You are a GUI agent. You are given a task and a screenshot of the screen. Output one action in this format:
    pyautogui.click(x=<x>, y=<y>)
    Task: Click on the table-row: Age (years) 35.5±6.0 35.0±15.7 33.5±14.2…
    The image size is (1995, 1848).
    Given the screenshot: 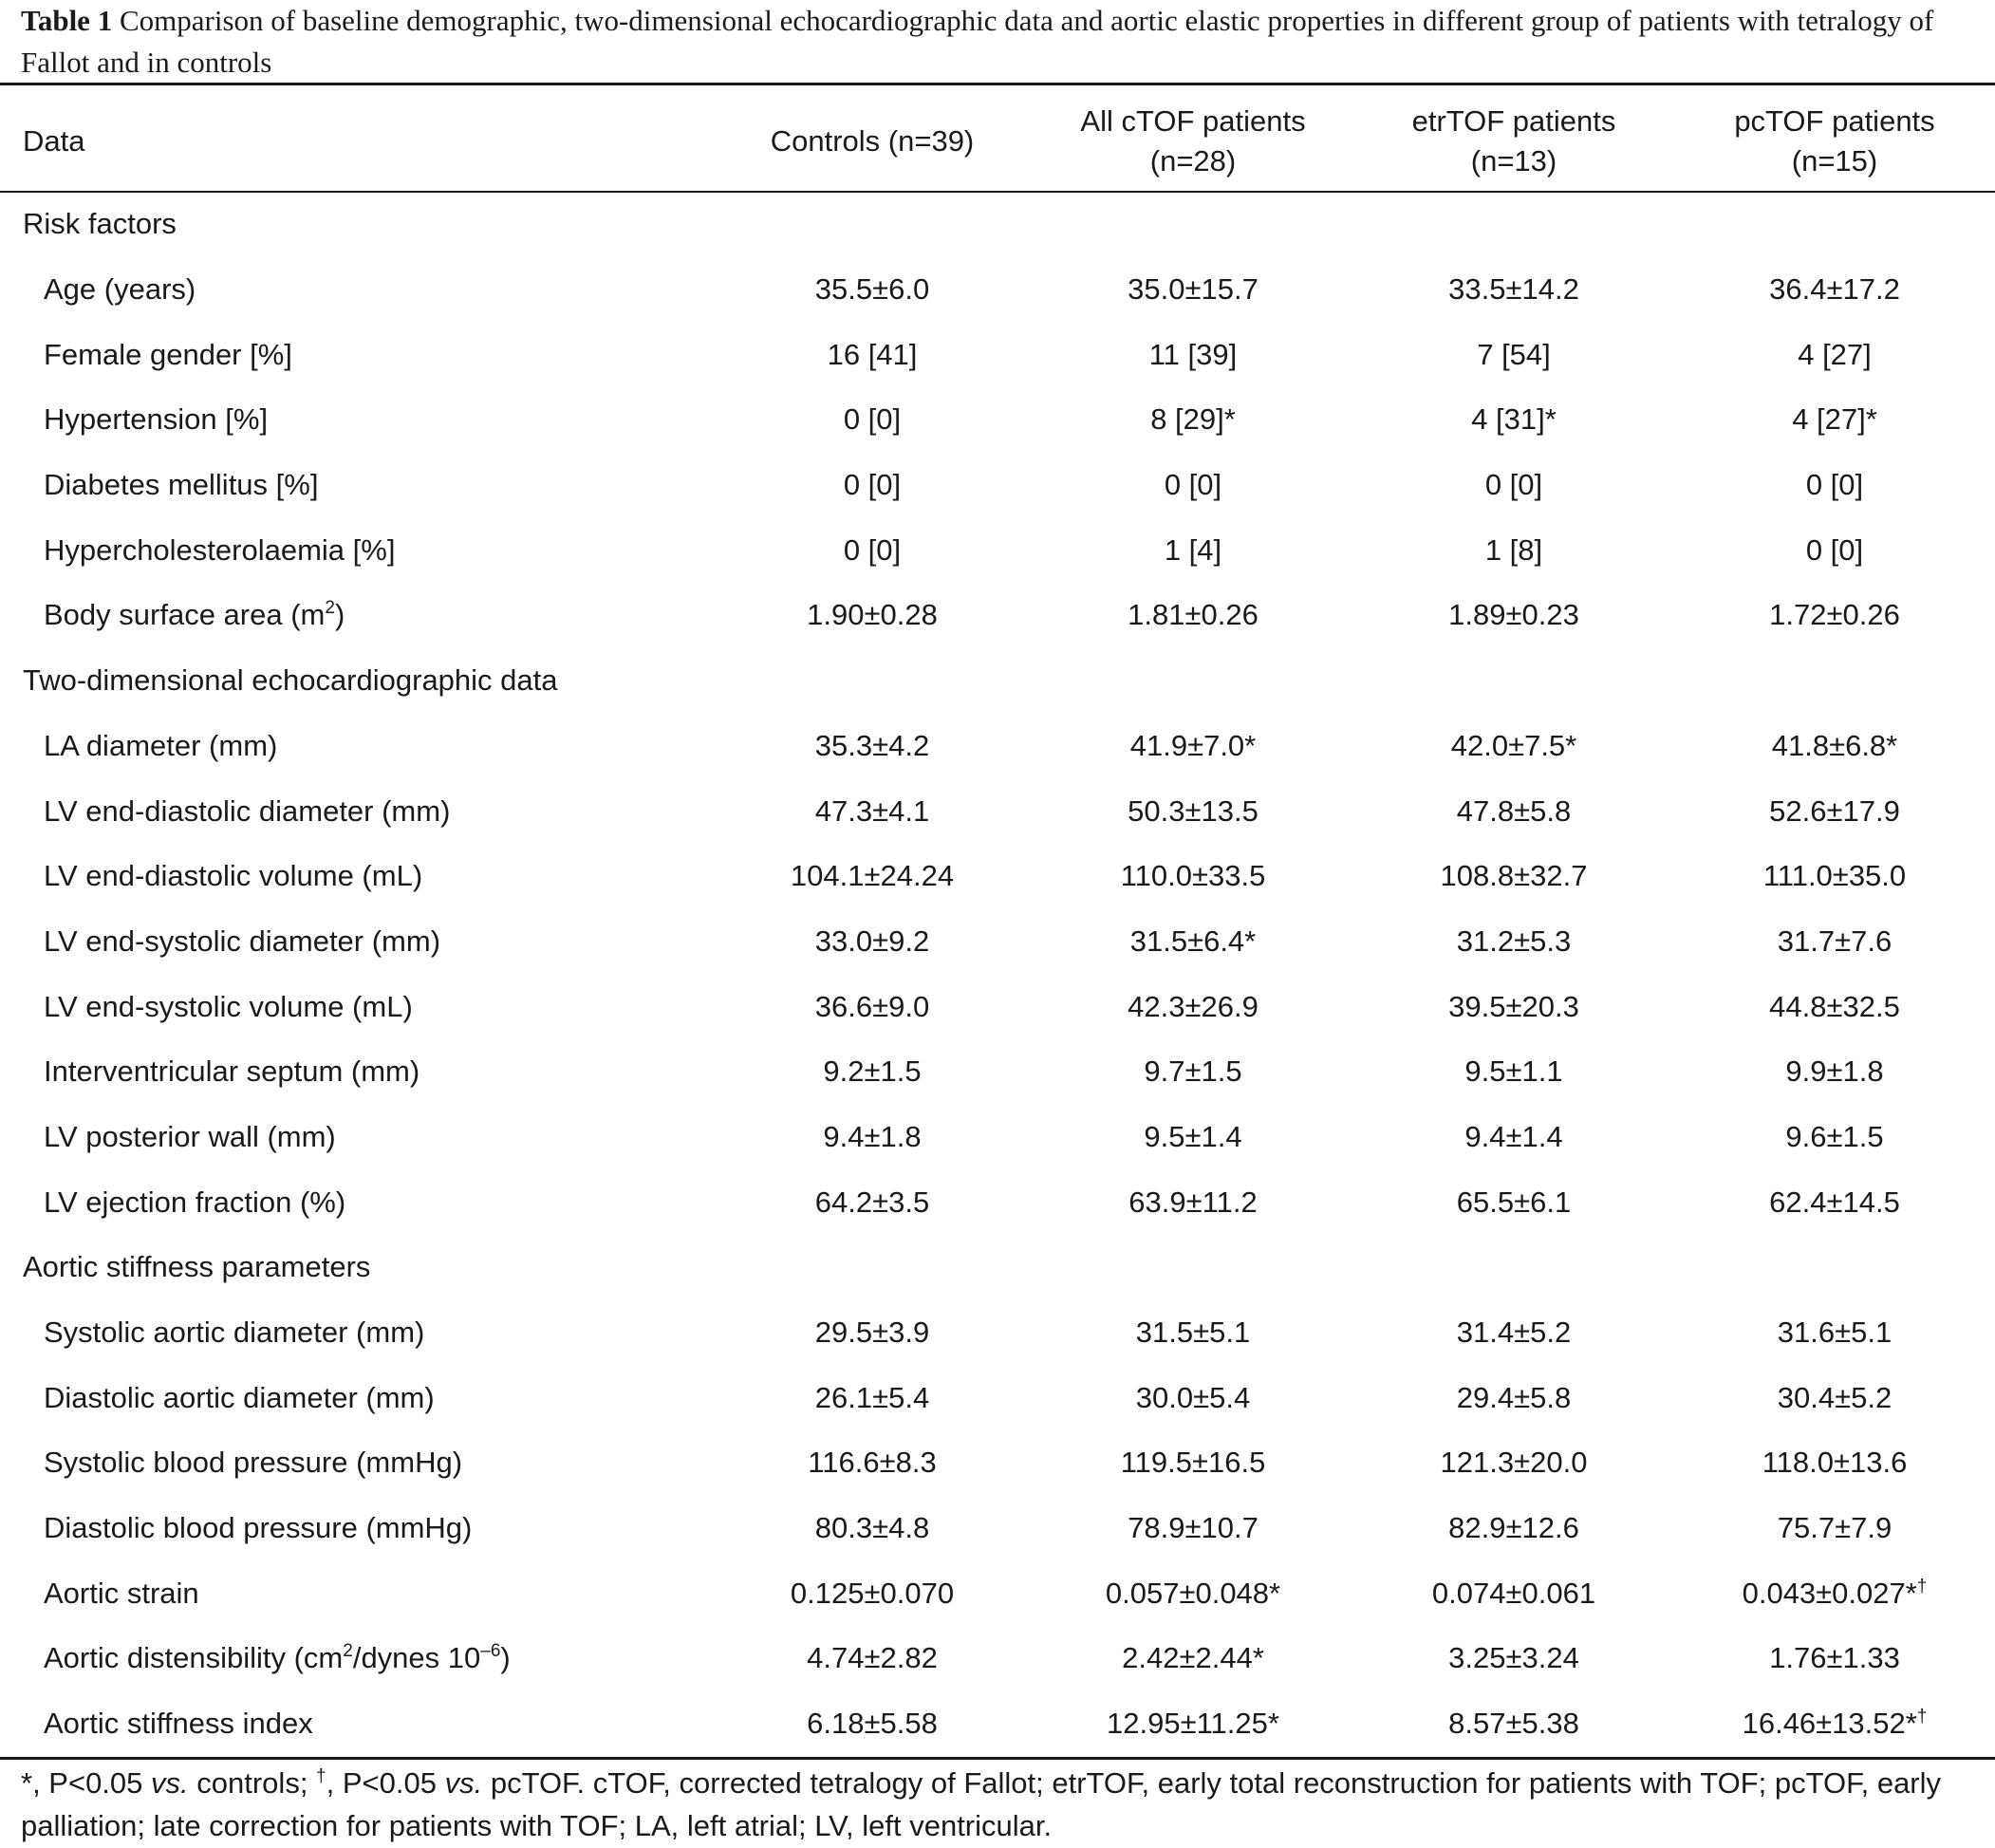 What is the action you would take?
    pyautogui.click(x=997, y=290)
    